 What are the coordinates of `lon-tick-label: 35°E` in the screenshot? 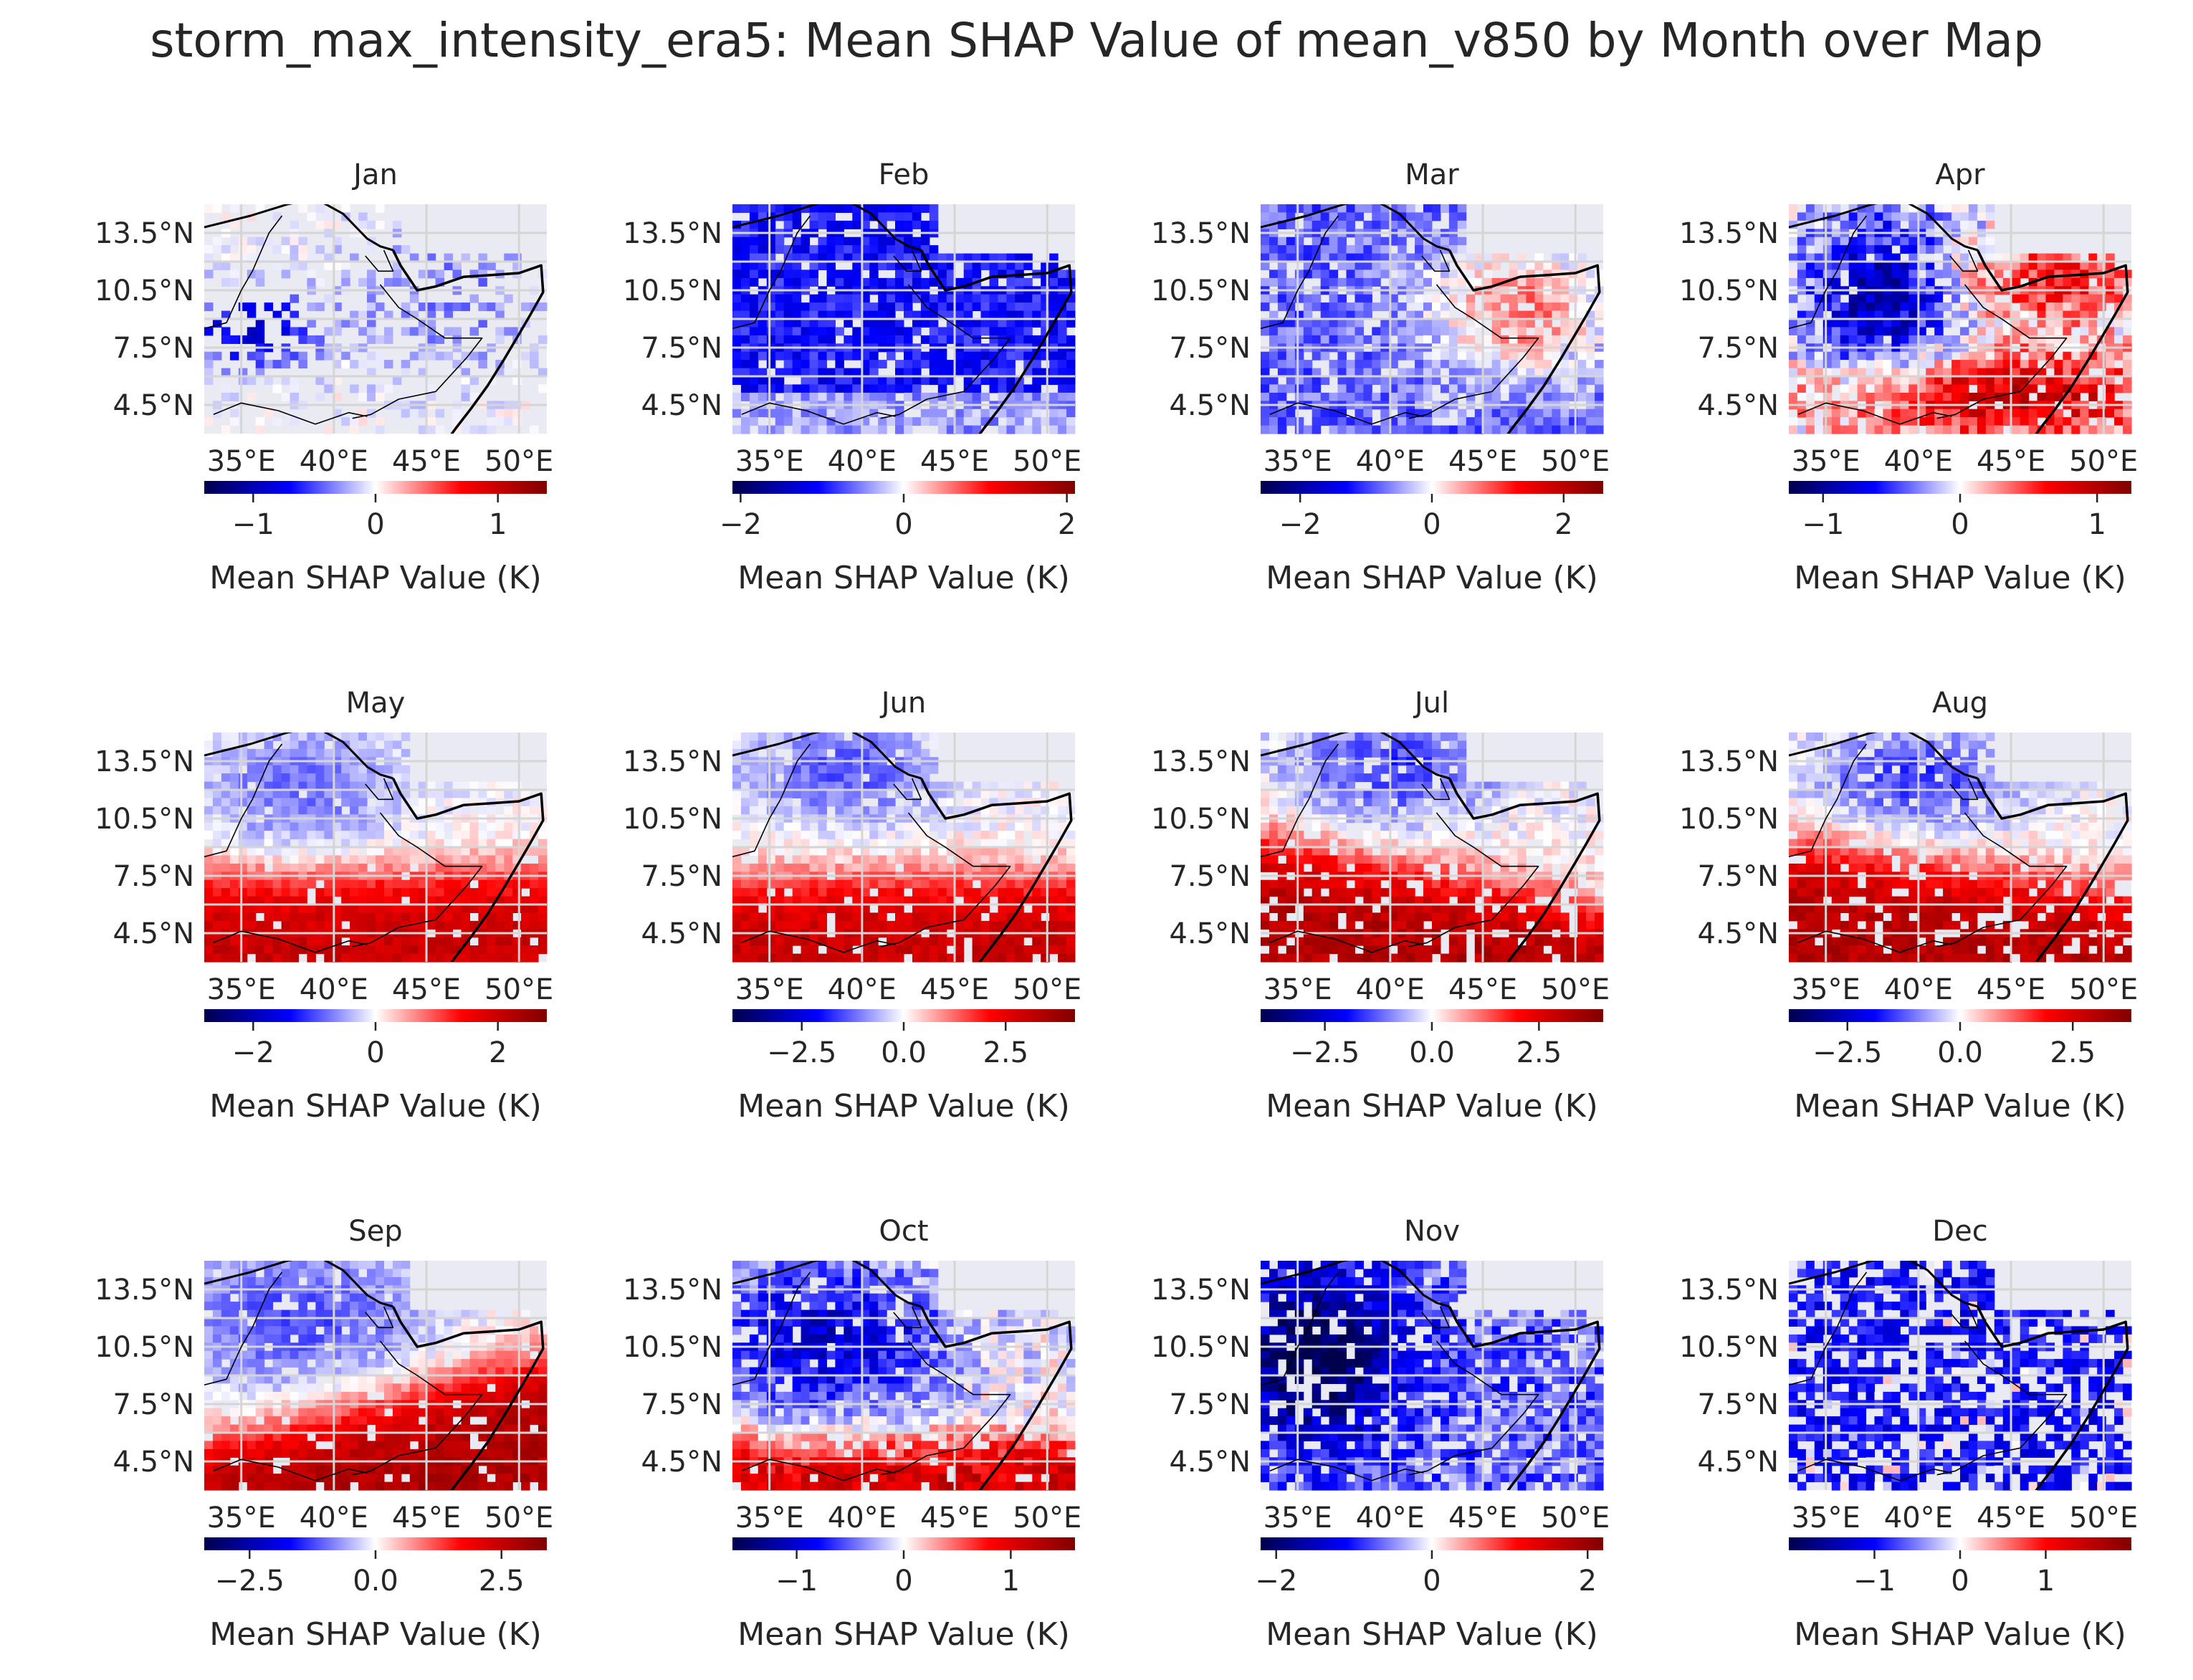 It's located at (241, 989).